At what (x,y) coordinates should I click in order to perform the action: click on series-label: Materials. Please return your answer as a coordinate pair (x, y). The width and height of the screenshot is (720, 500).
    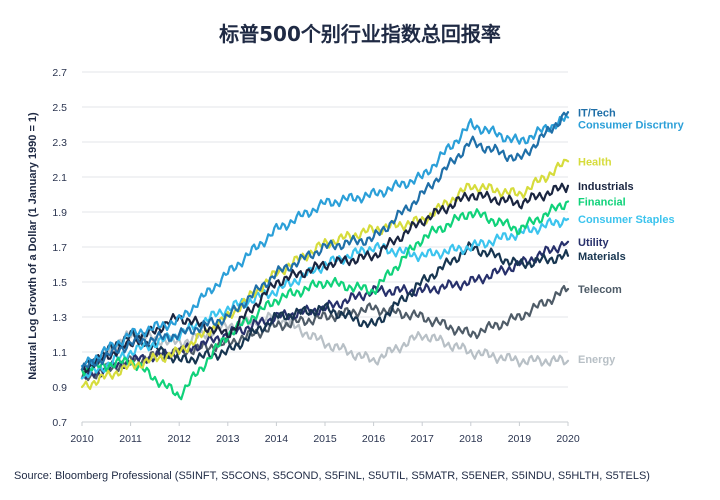
    Looking at the image, I should click on (602, 257).